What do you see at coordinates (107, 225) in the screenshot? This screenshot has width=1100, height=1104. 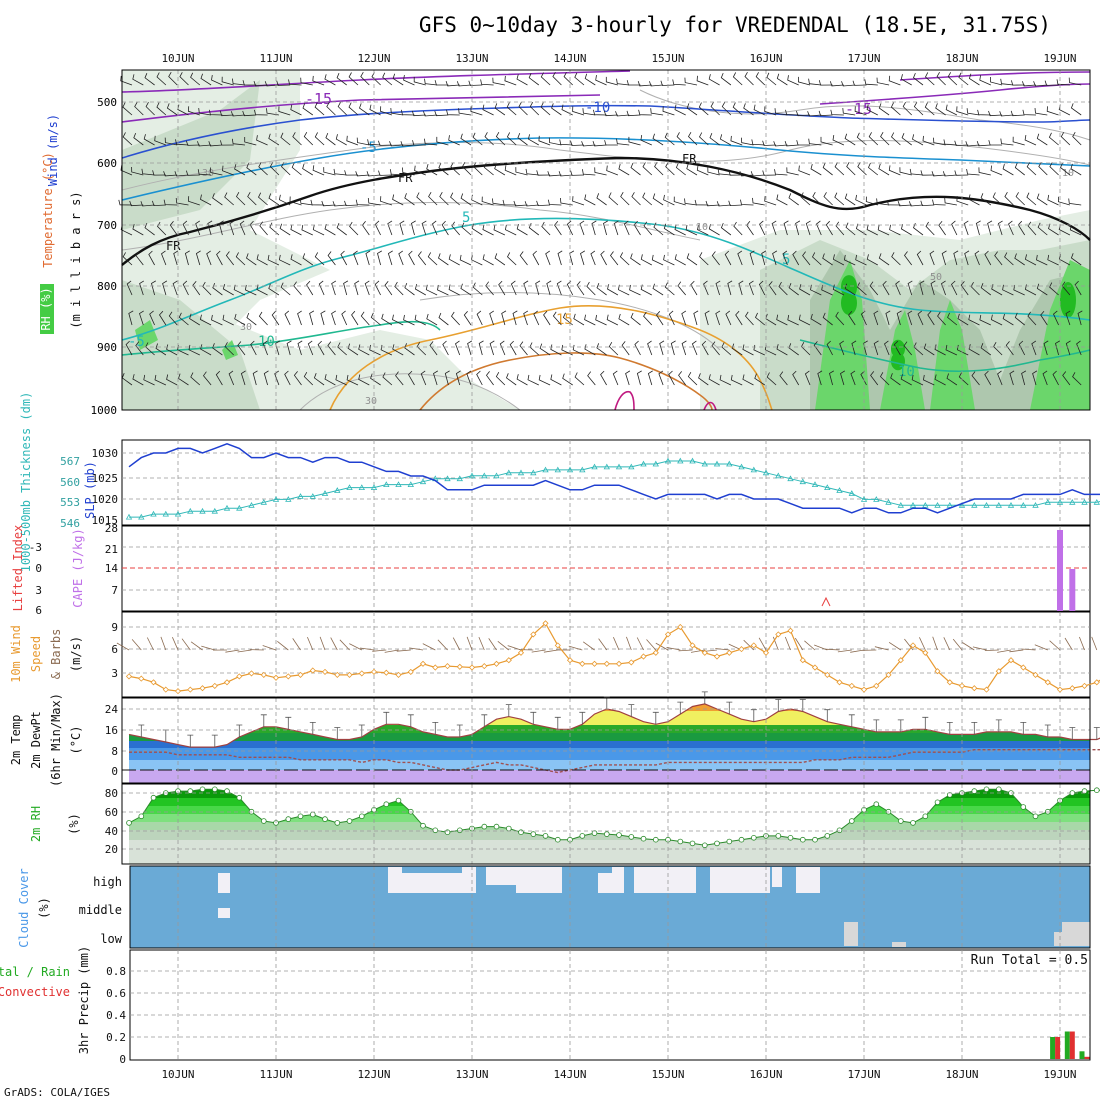 I see `ytick-700: 700` at bounding box center [107, 225].